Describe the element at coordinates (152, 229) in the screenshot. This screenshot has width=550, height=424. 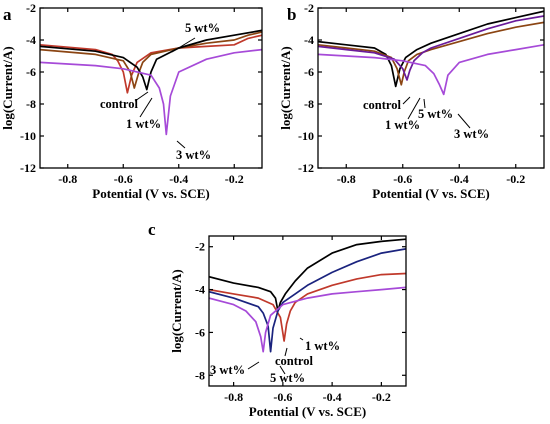
I see `panel-label: c` at that location.